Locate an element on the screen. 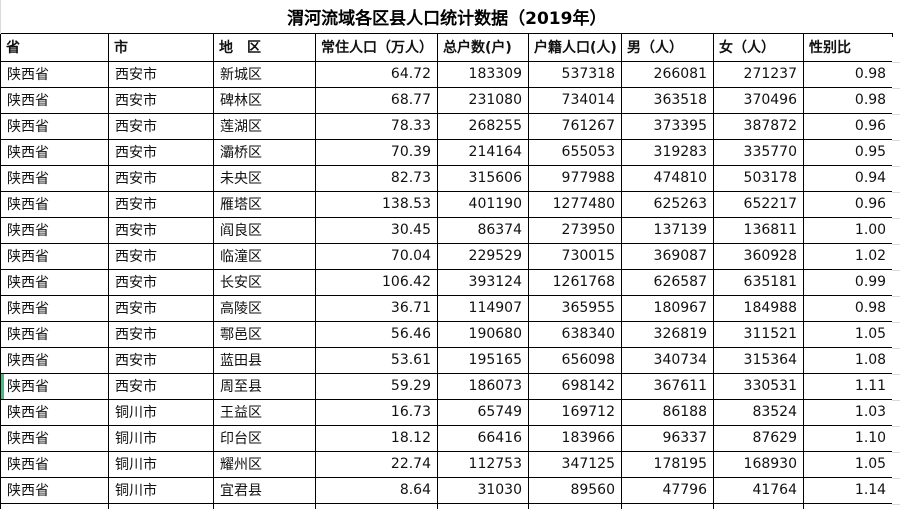 The image size is (900, 509). cell: 730015 is located at coordinates (575, 256).